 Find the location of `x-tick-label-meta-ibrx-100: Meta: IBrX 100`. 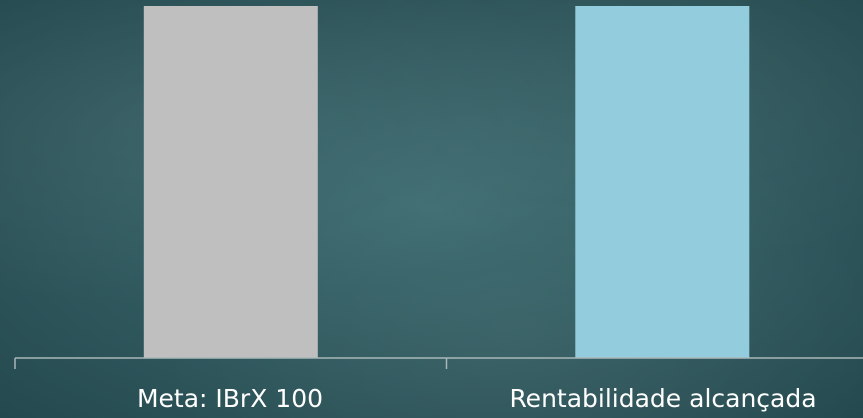

x-tick-label-meta-ibrx-100: Meta: IBrX 100 is located at coordinates (230, 398).